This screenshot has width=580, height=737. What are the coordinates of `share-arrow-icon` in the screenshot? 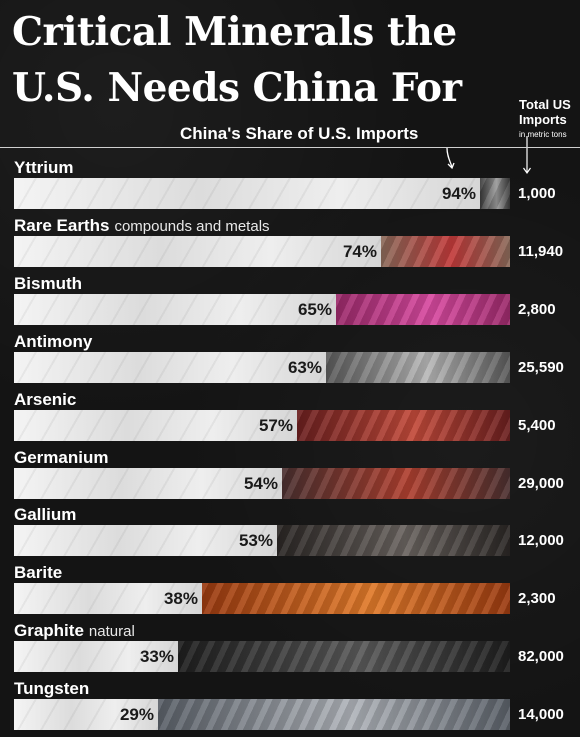 It's located at (450, 159).